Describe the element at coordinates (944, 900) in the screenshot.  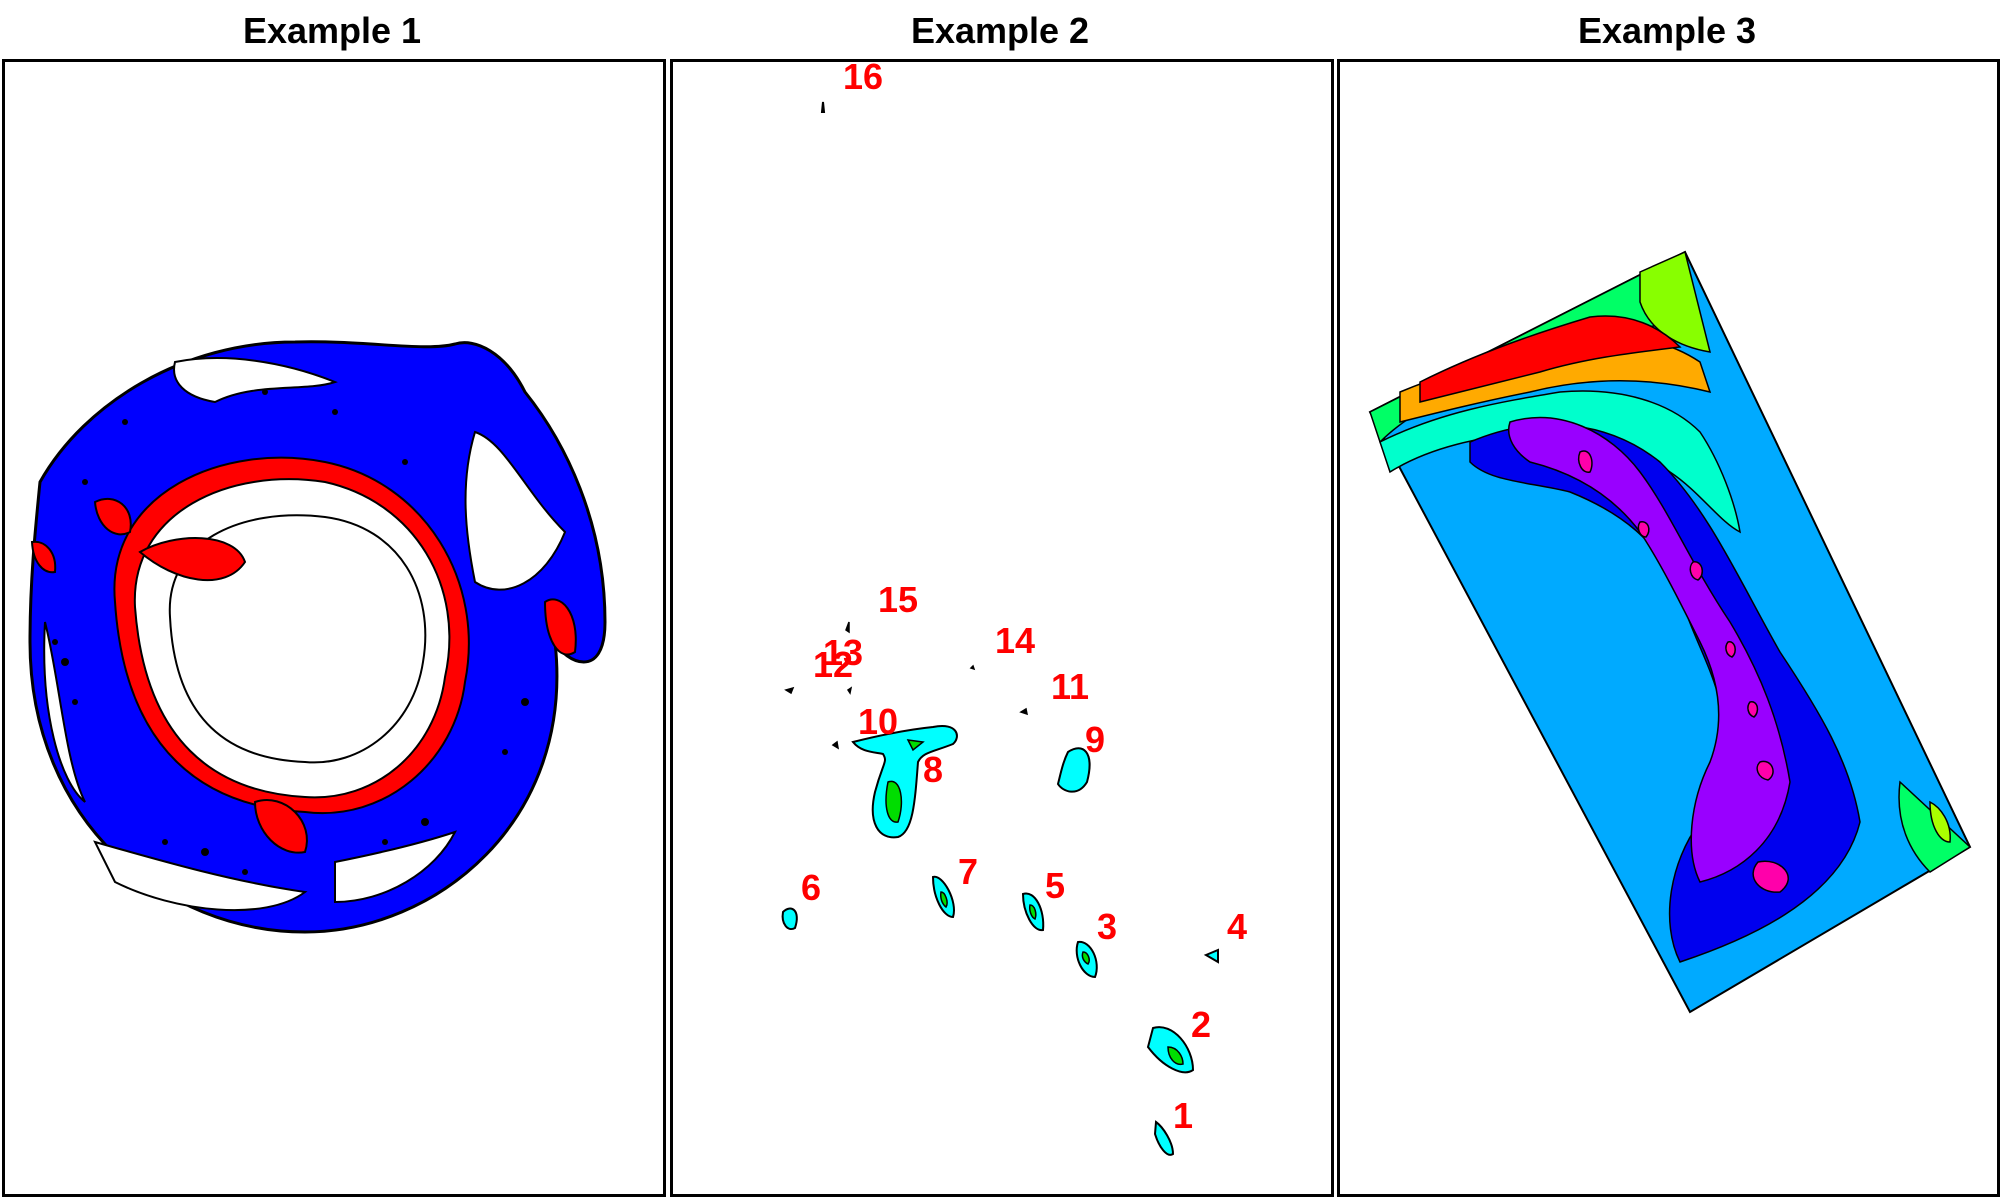
I see `cluster-shape-7-inner` at that location.